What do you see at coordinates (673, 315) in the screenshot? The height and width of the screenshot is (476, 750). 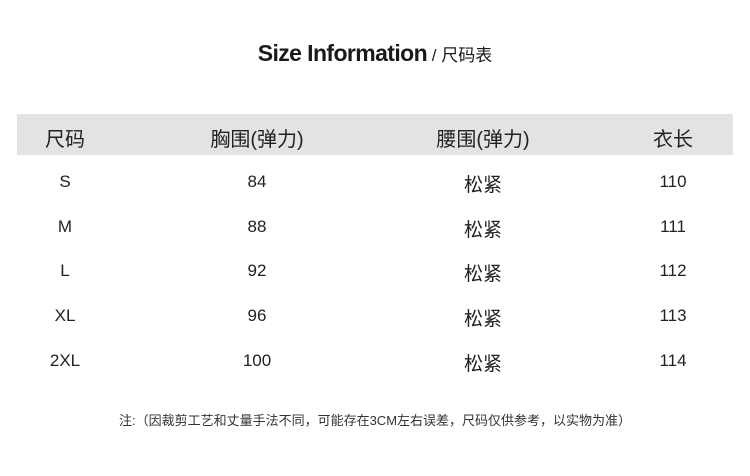 I see `cell-length: 113` at bounding box center [673, 315].